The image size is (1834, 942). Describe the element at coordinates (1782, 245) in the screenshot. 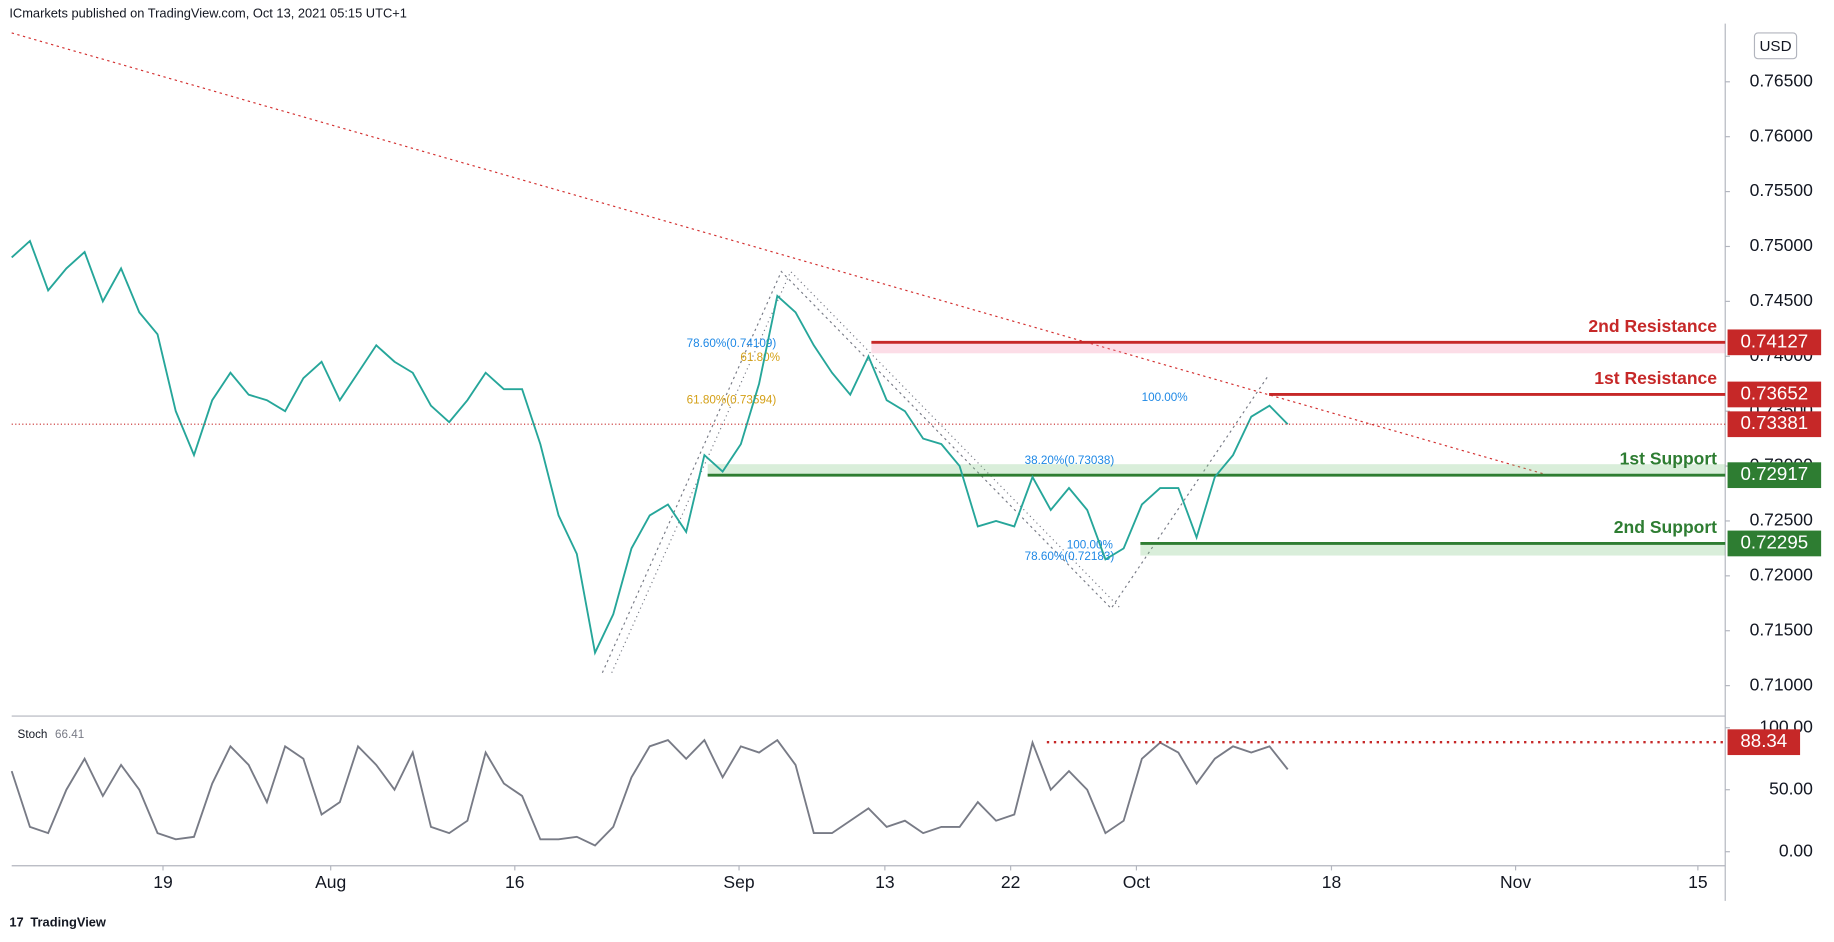

I see `y-tick-label: 0.75000` at that location.